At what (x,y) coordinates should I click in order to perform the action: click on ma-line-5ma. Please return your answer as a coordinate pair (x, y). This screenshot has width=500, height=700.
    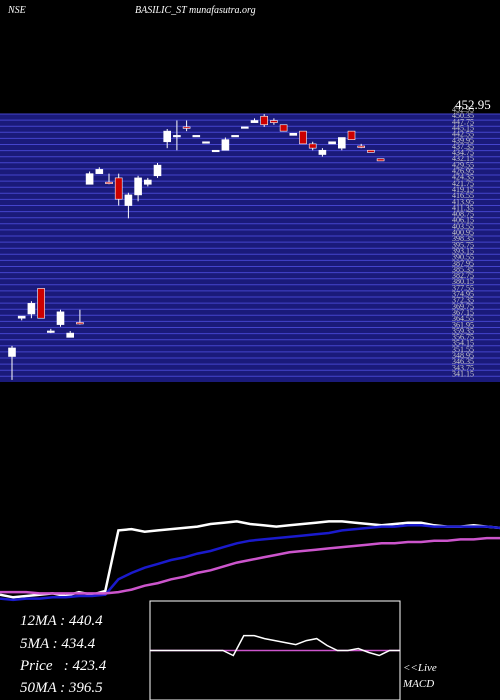
    Looking at the image, I should click on (250, 563).